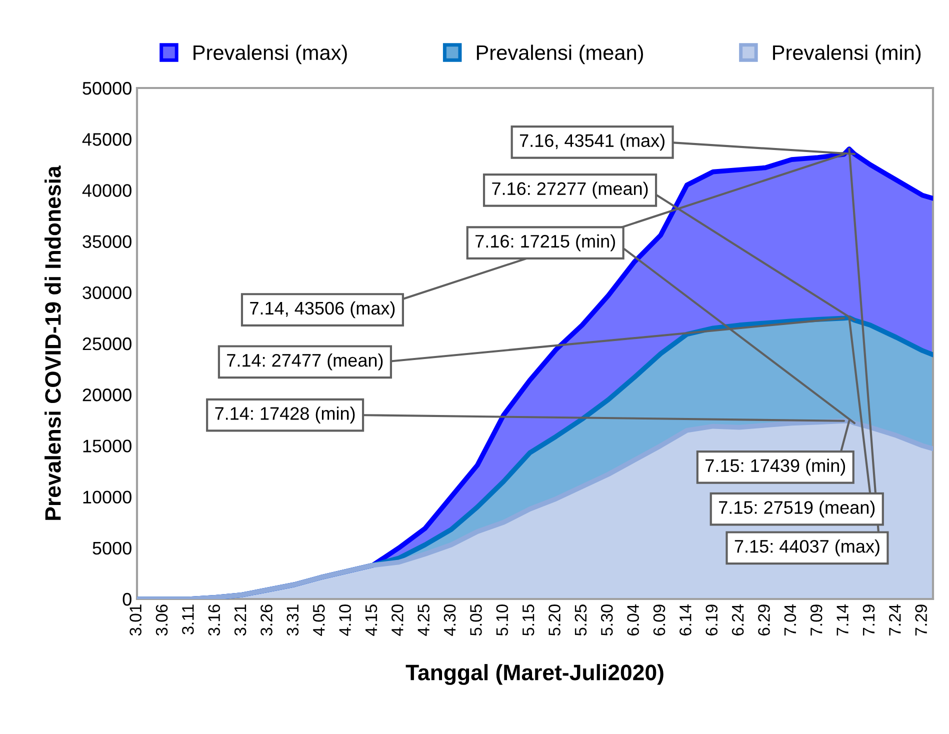 This screenshot has width=949, height=734. Describe the element at coordinates (476, 620) in the screenshot. I see `x-tick-label: 5.05` at that location.